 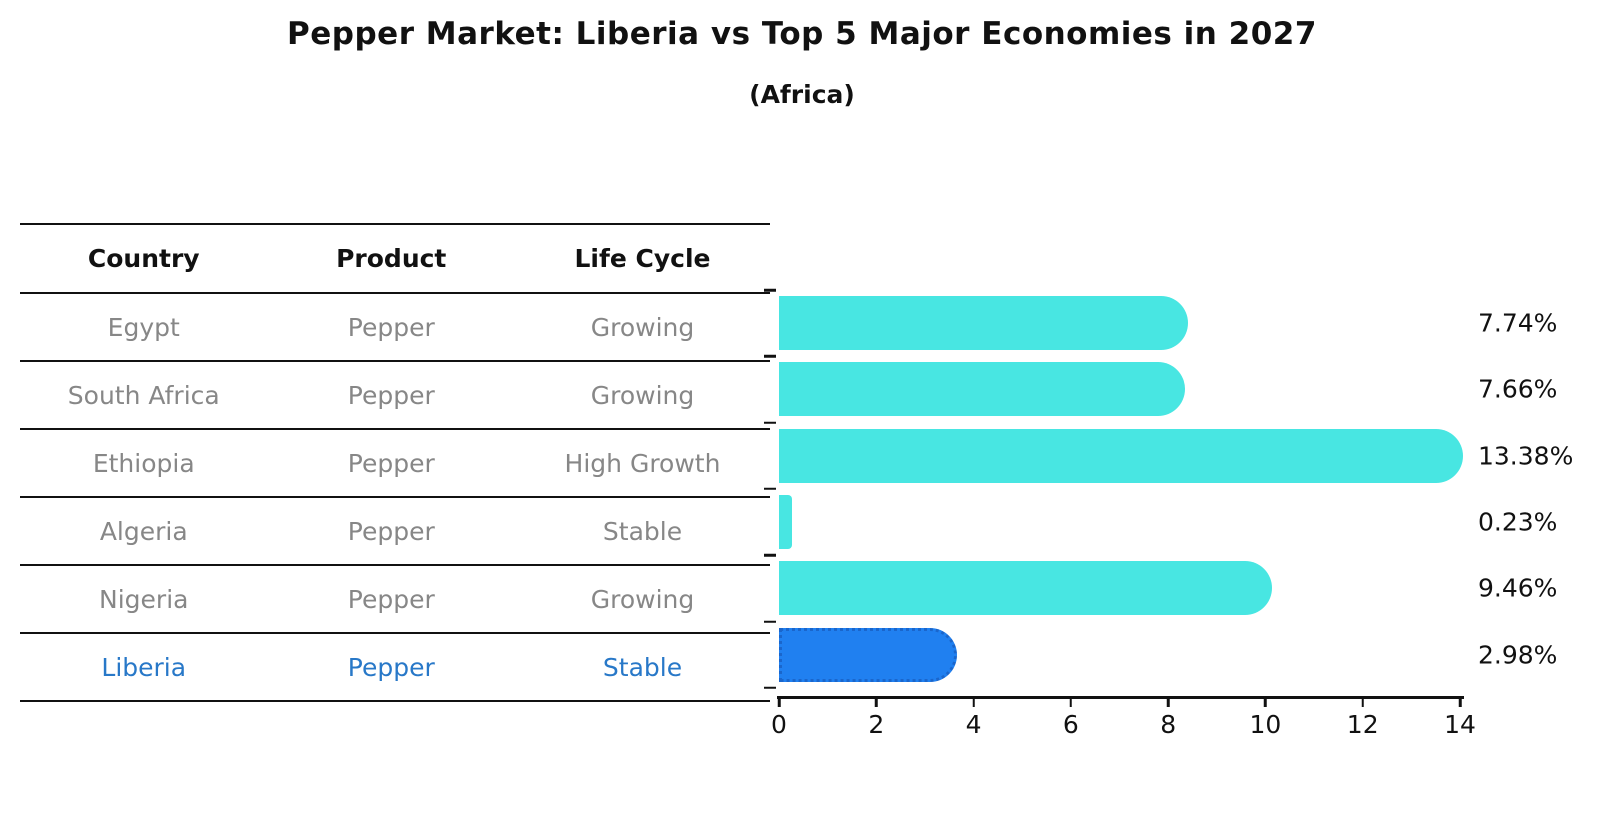 What do you see at coordinates (1518, 588) in the screenshot?
I see `value-label: 9.46%` at bounding box center [1518, 588].